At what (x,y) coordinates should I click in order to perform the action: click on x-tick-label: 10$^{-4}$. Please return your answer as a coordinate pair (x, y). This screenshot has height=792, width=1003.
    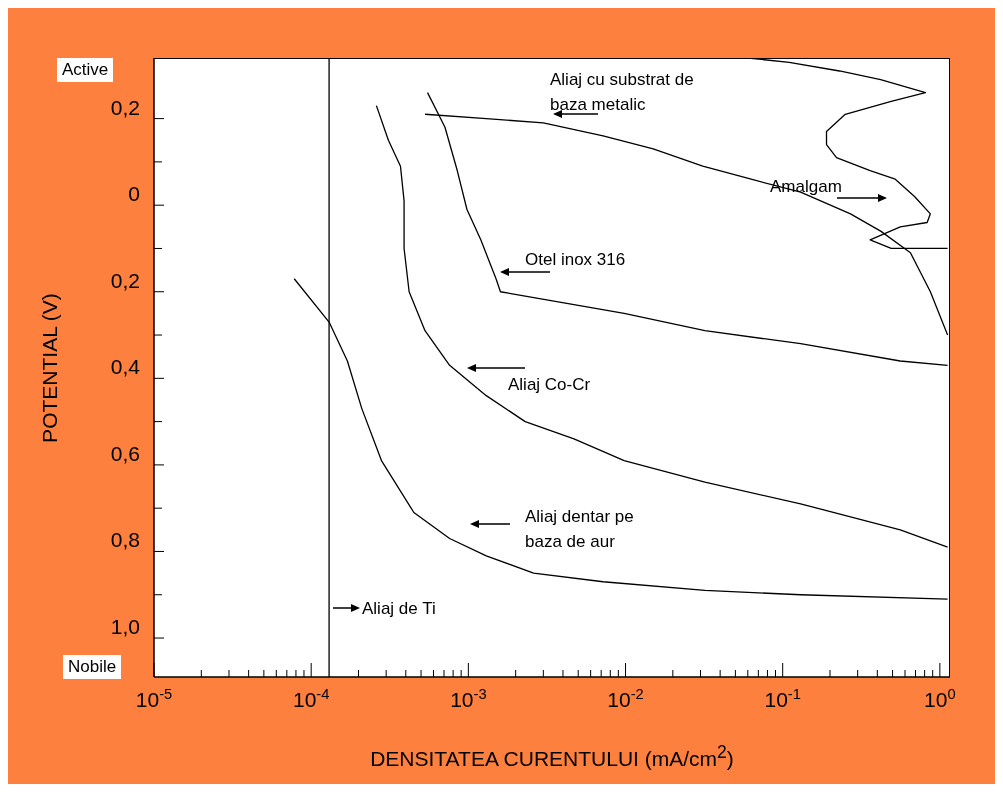
    Looking at the image, I should click on (311, 698).